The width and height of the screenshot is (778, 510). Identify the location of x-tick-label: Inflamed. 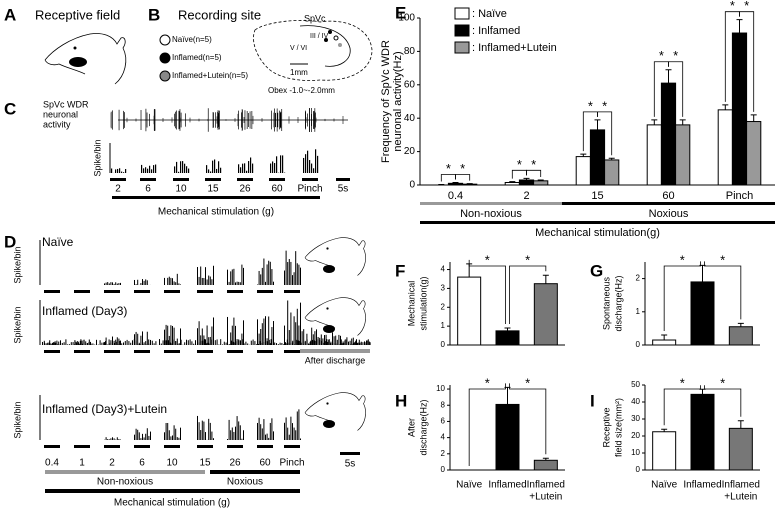
(546, 485).